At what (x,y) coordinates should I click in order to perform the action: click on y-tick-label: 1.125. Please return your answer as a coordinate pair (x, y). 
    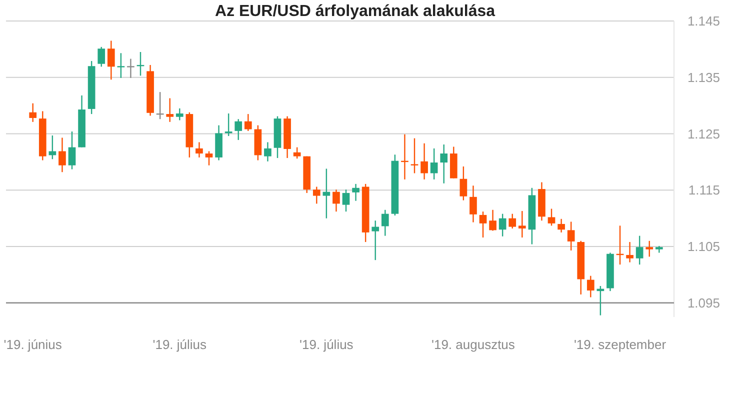
    Looking at the image, I should click on (703, 134).